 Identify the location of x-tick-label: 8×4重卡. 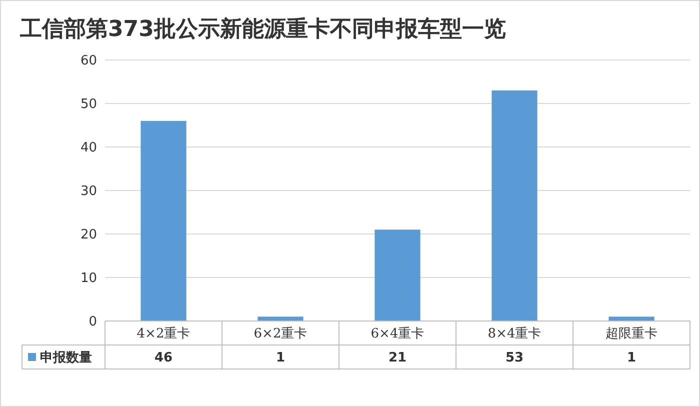
(515, 334).